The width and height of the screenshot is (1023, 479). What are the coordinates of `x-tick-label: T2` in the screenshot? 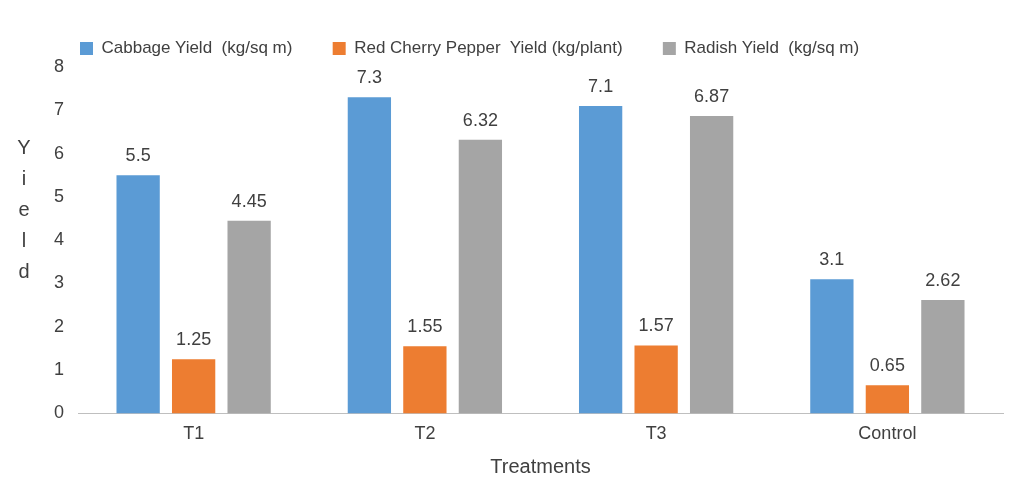 It's located at (425, 433).